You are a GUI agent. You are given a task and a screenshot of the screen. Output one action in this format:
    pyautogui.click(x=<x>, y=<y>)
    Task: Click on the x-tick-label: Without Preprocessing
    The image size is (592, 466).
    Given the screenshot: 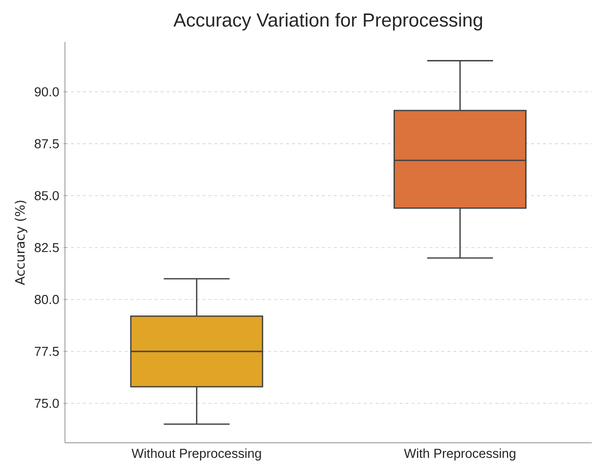 What is the action you would take?
    pyautogui.click(x=196, y=454)
    